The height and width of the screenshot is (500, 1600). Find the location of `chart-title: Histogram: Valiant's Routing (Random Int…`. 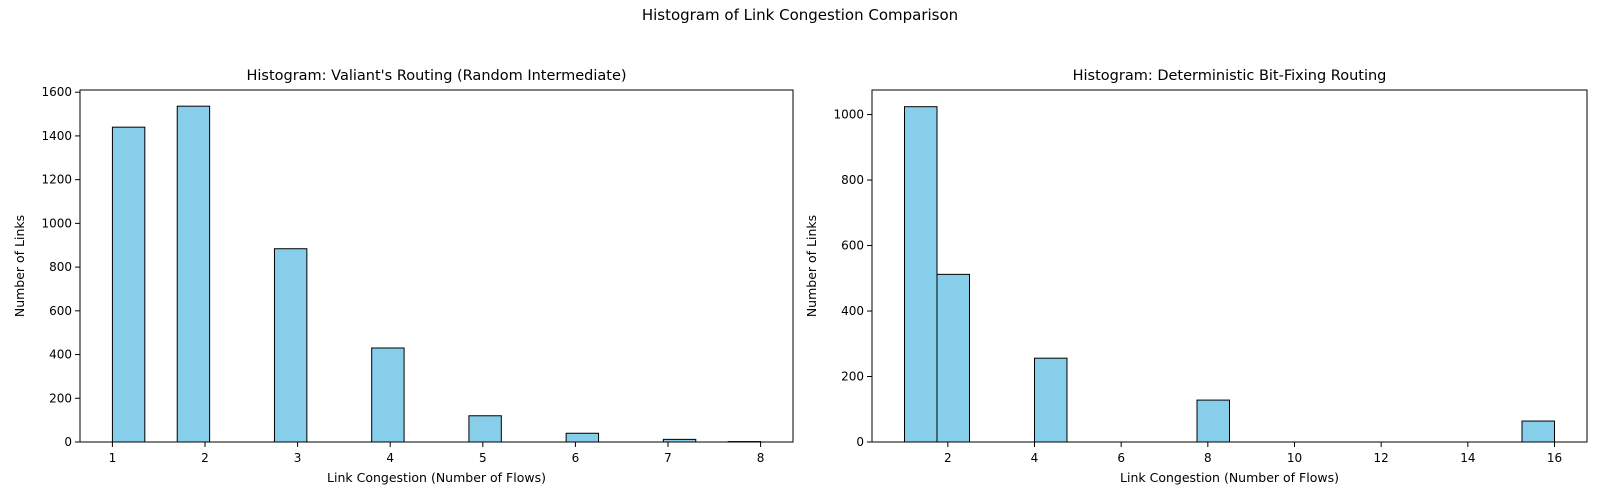

chart-title: Histogram: Valiant's Routing (Random Int… is located at coordinates (436, 76).